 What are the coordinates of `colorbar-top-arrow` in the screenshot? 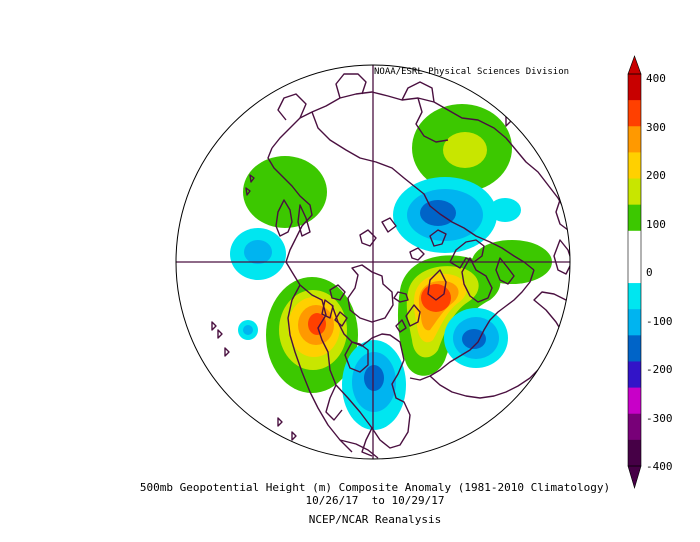 It's located at (634, 65).